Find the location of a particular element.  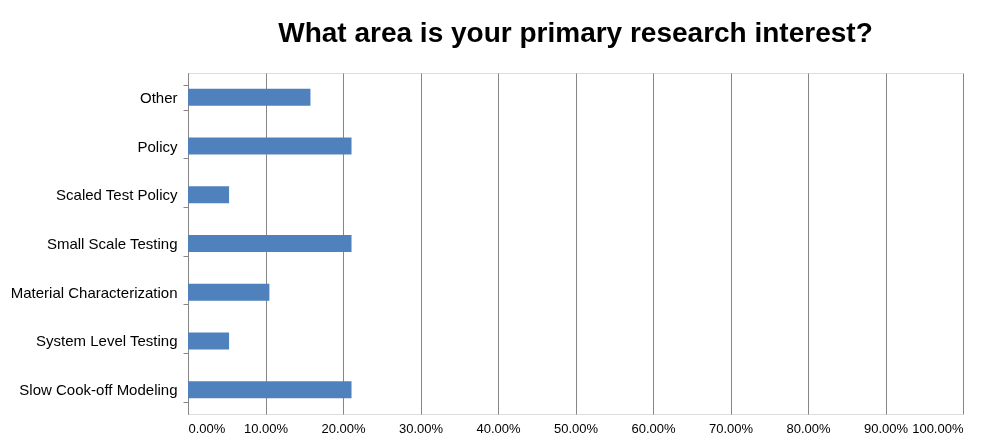

y-tick-label: Slow Cook-off Modeling is located at coordinates (98, 390).